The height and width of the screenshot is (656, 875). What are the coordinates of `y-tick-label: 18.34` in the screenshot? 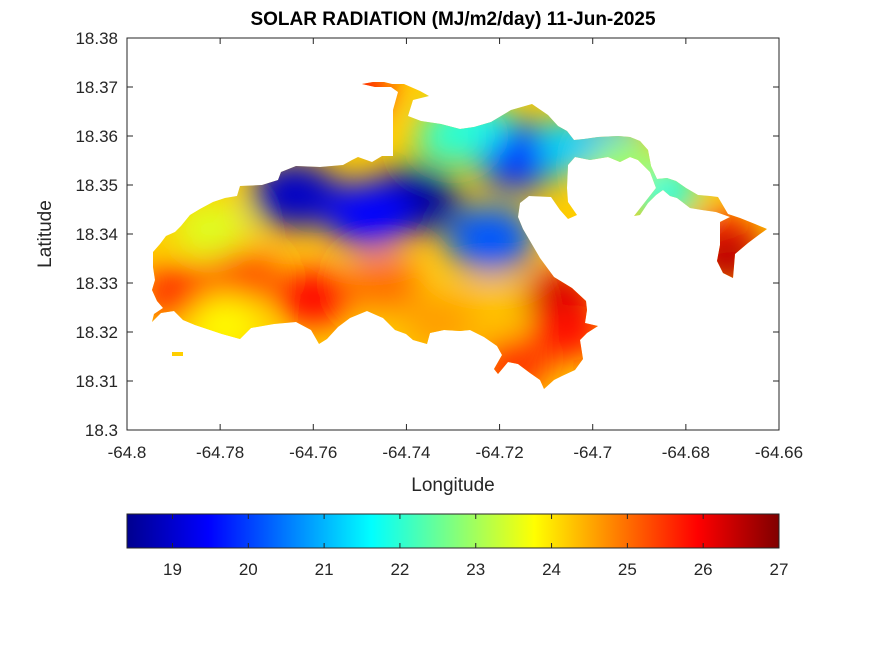 It's located at (96, 234).